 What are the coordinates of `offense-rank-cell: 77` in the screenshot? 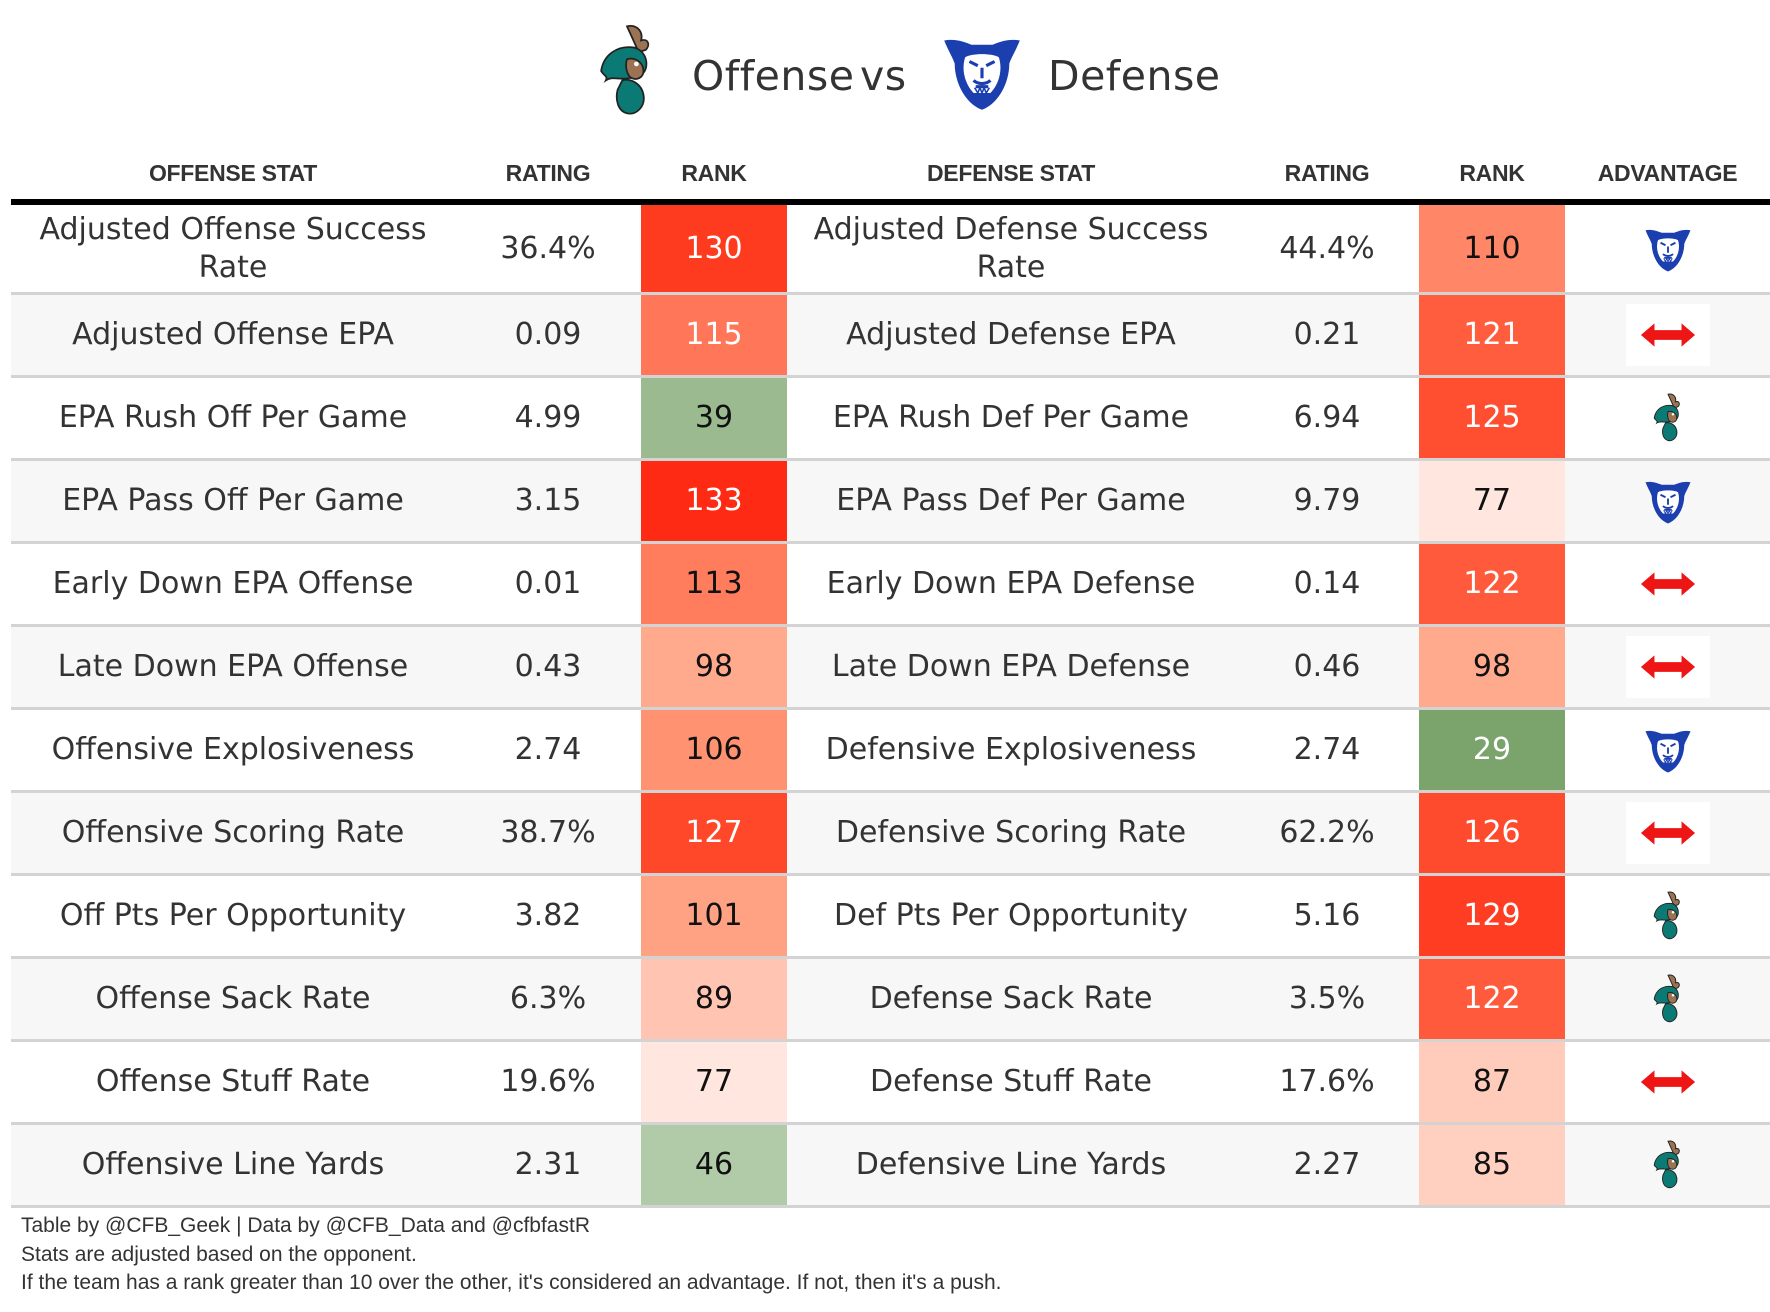 It's located at (714, 1082).